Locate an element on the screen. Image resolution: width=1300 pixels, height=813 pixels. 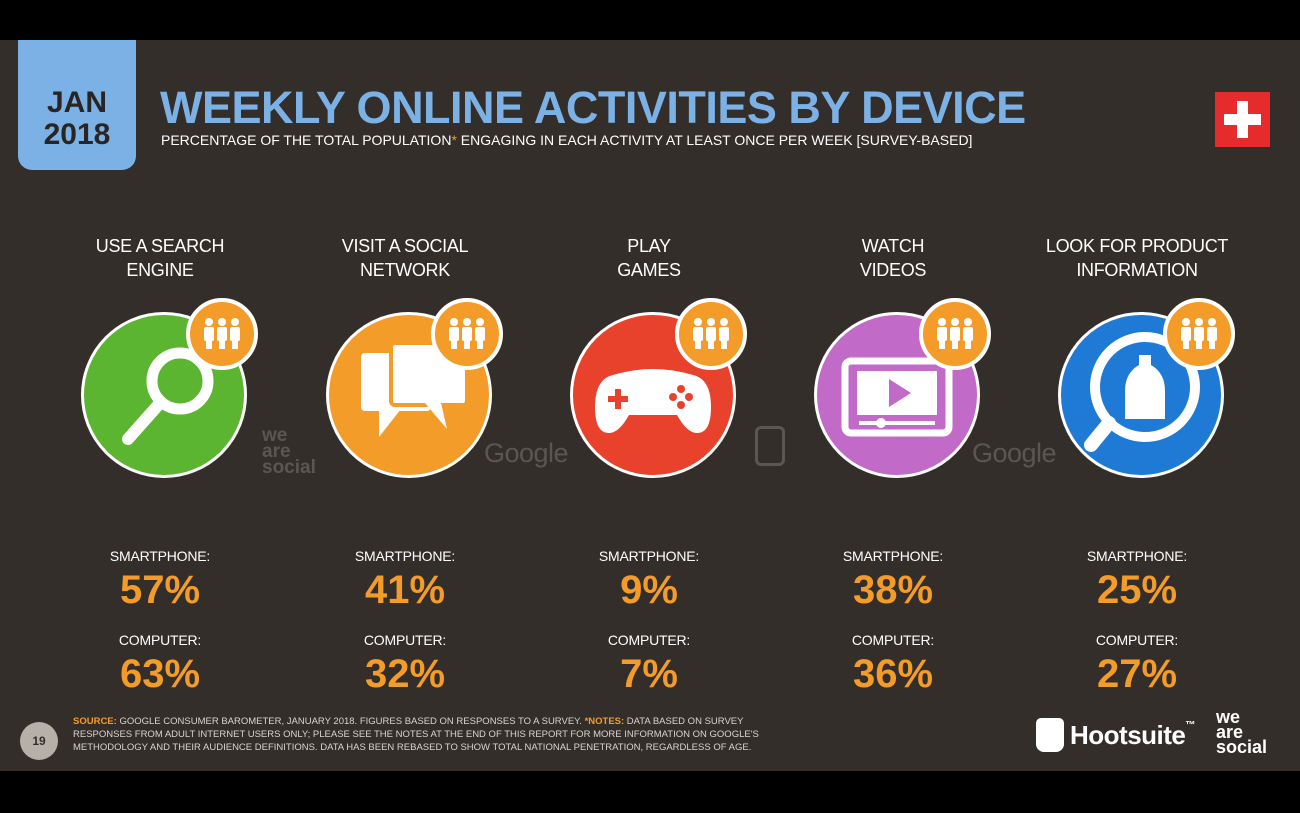
computer-value: 63% is located at coordinates (160, 674).